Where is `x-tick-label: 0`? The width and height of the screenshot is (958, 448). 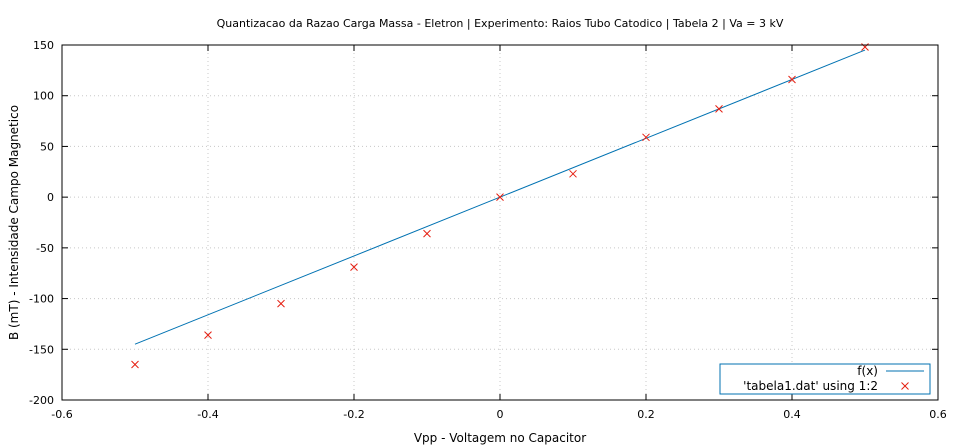
x-tick-label: 0 is located at coordinates (500, 414).